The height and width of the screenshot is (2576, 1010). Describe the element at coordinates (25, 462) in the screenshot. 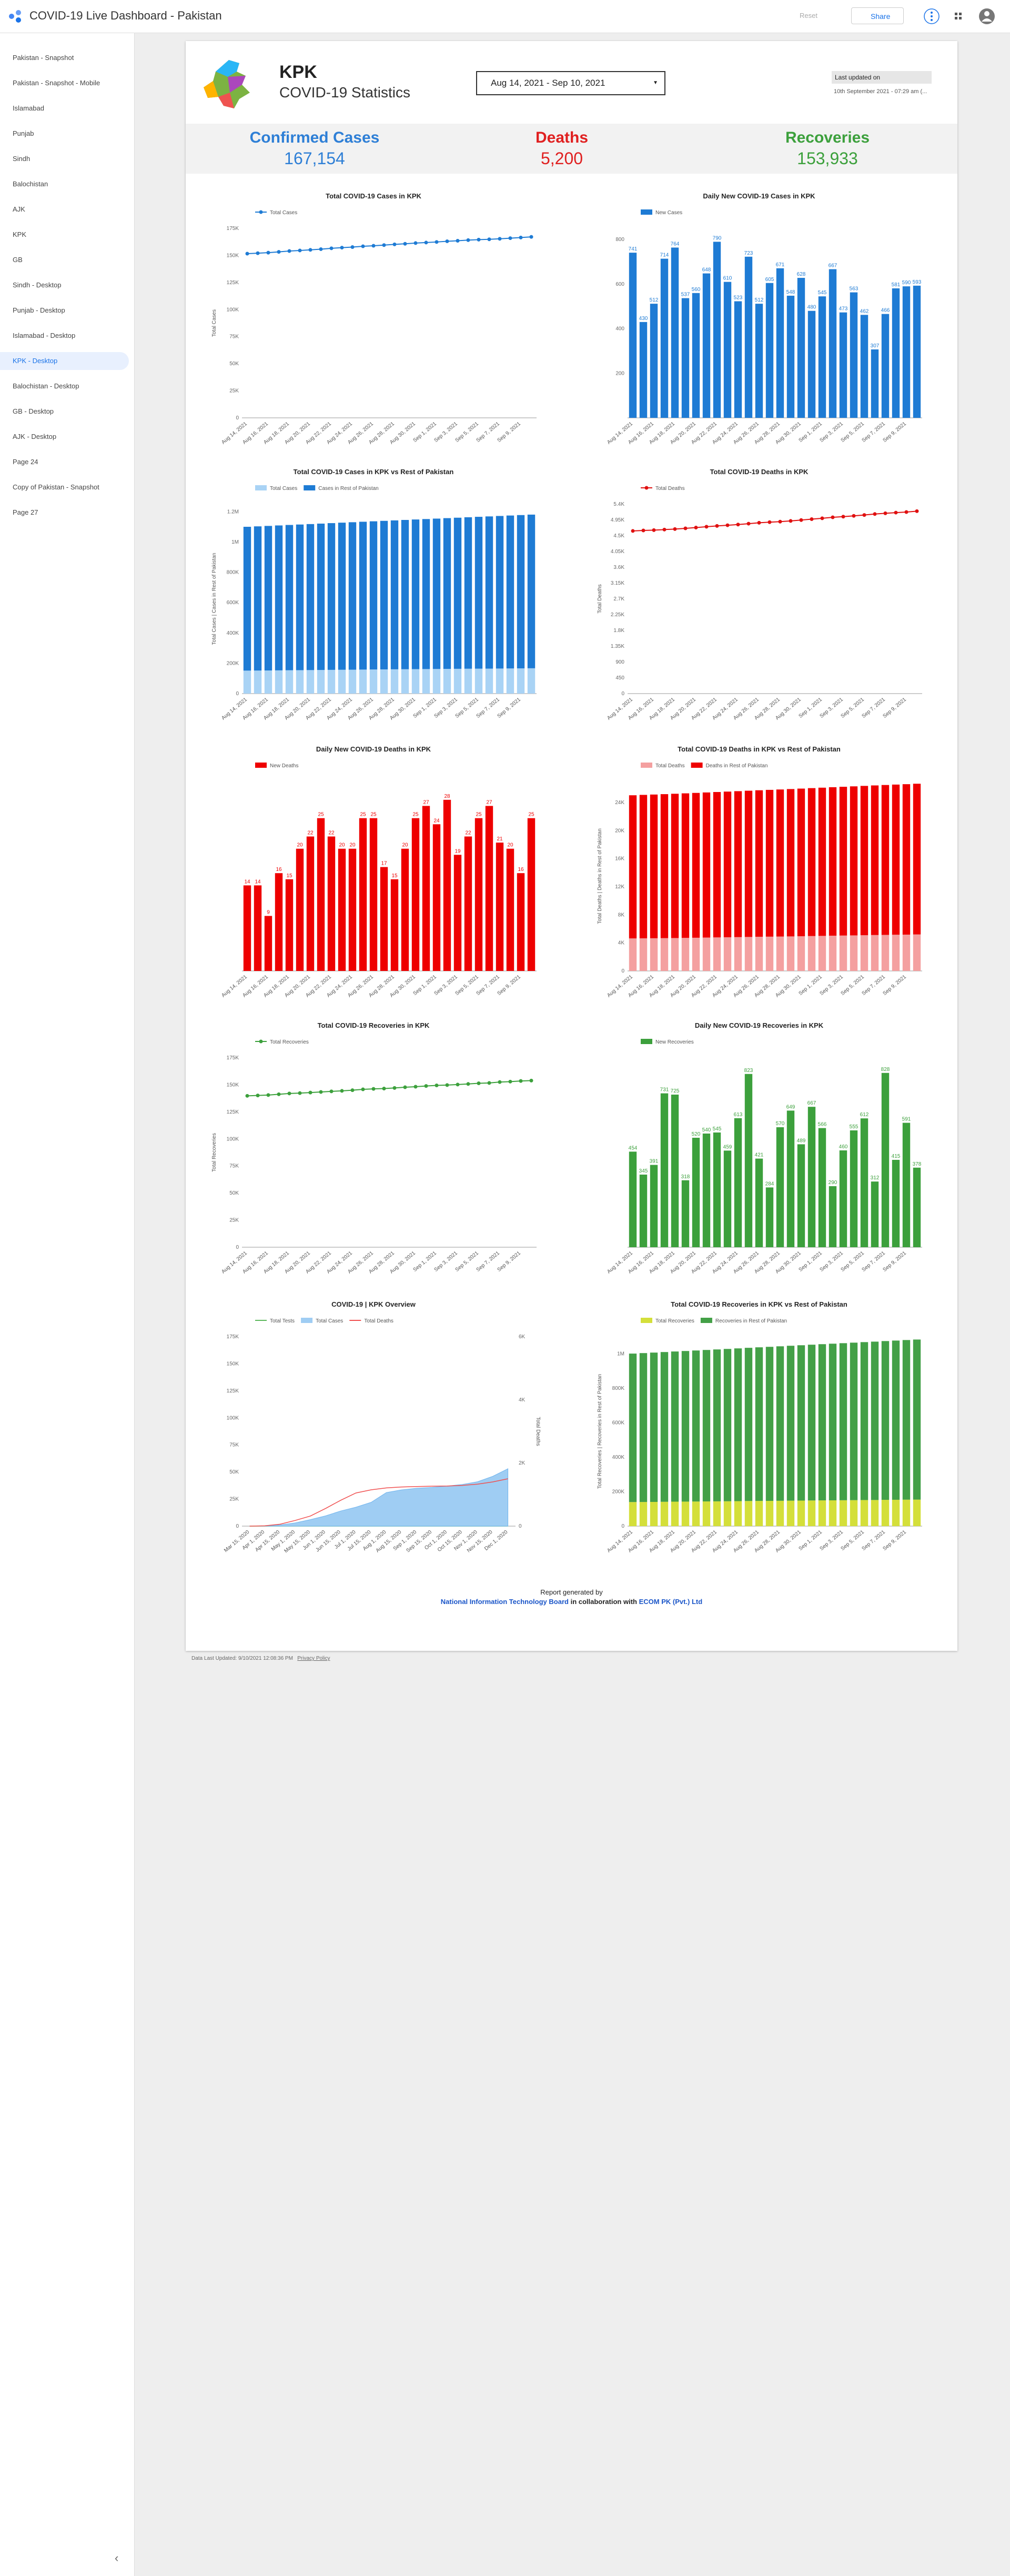

I see `page-link: Page 24` at that location.